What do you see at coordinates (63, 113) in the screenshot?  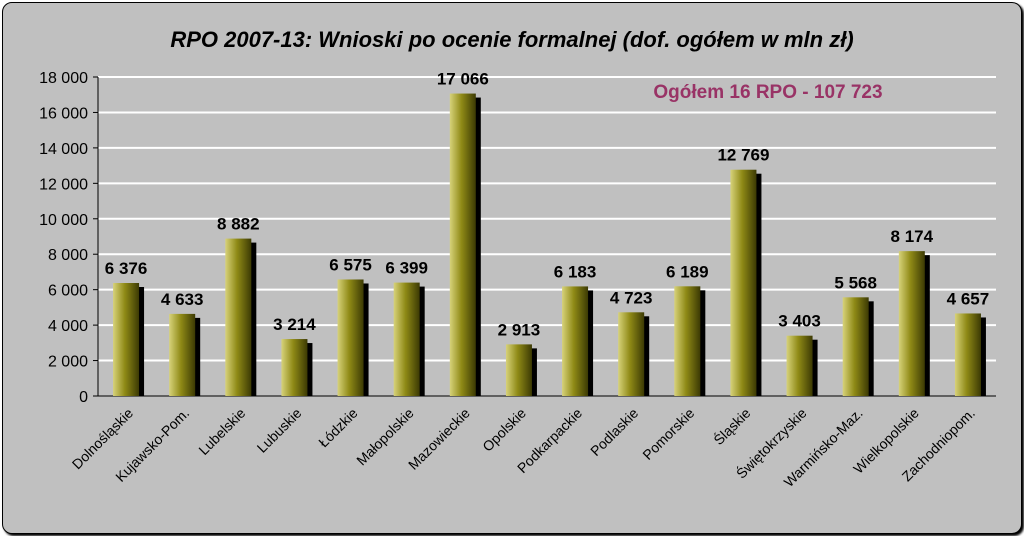 I see `y-tick-label: 16 000` at bounding box center [63, 113].